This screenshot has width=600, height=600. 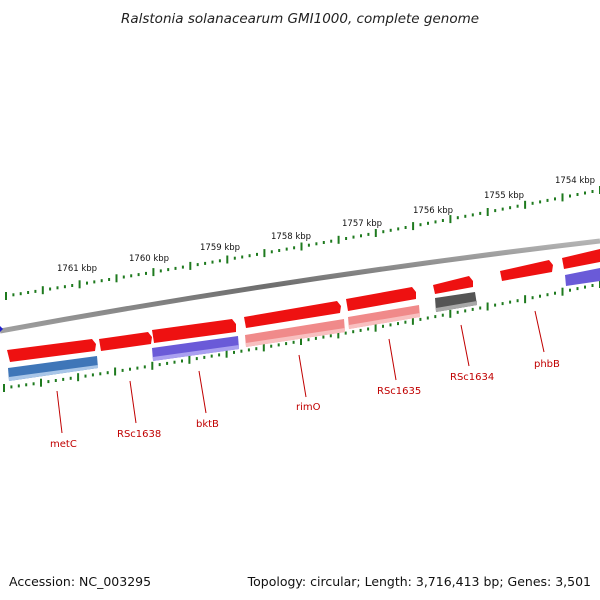 I want to click on gene-arrow-bktB, so click(x=194, y=331).